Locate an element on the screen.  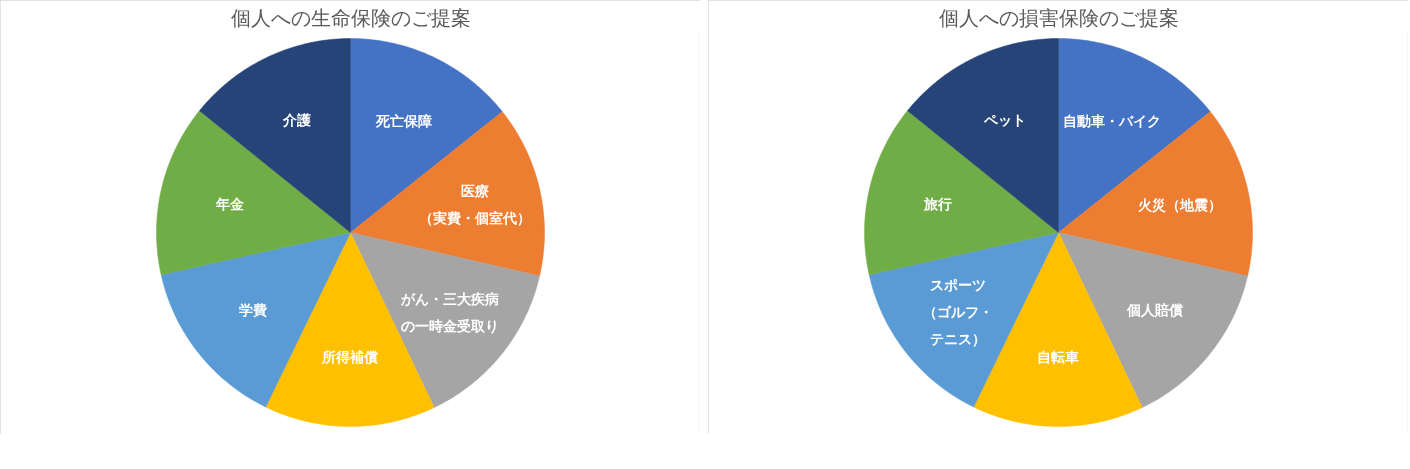
chart-title: 個人への損害保険のご提案 is located at coordinates (1058, 17).